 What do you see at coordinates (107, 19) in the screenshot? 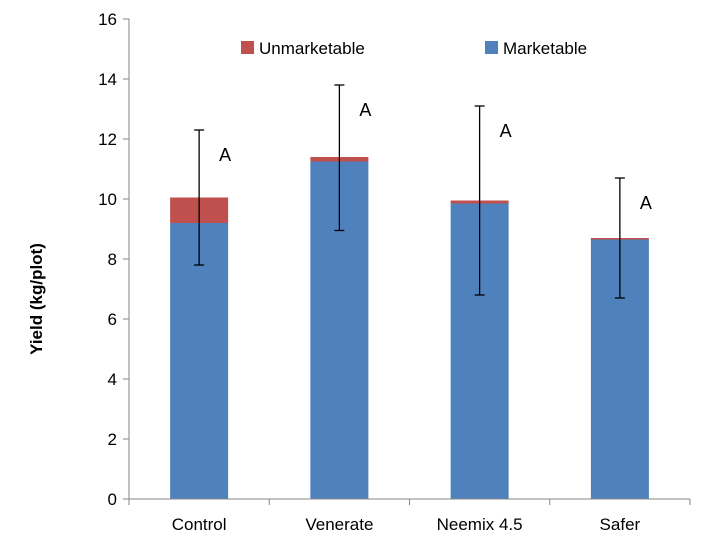
I see `y-tick-label-8: 16` at bounding box center [107, 19].